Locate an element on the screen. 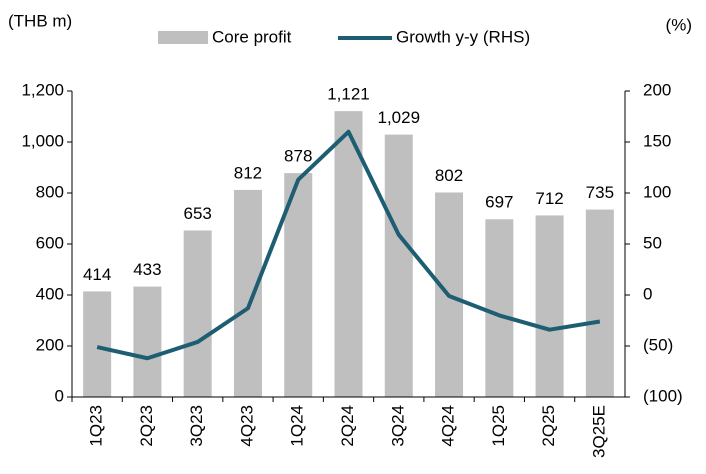 This screenshot has width=706, height=474. y2-tick-label: 0 is located at coordinates (647, 293).